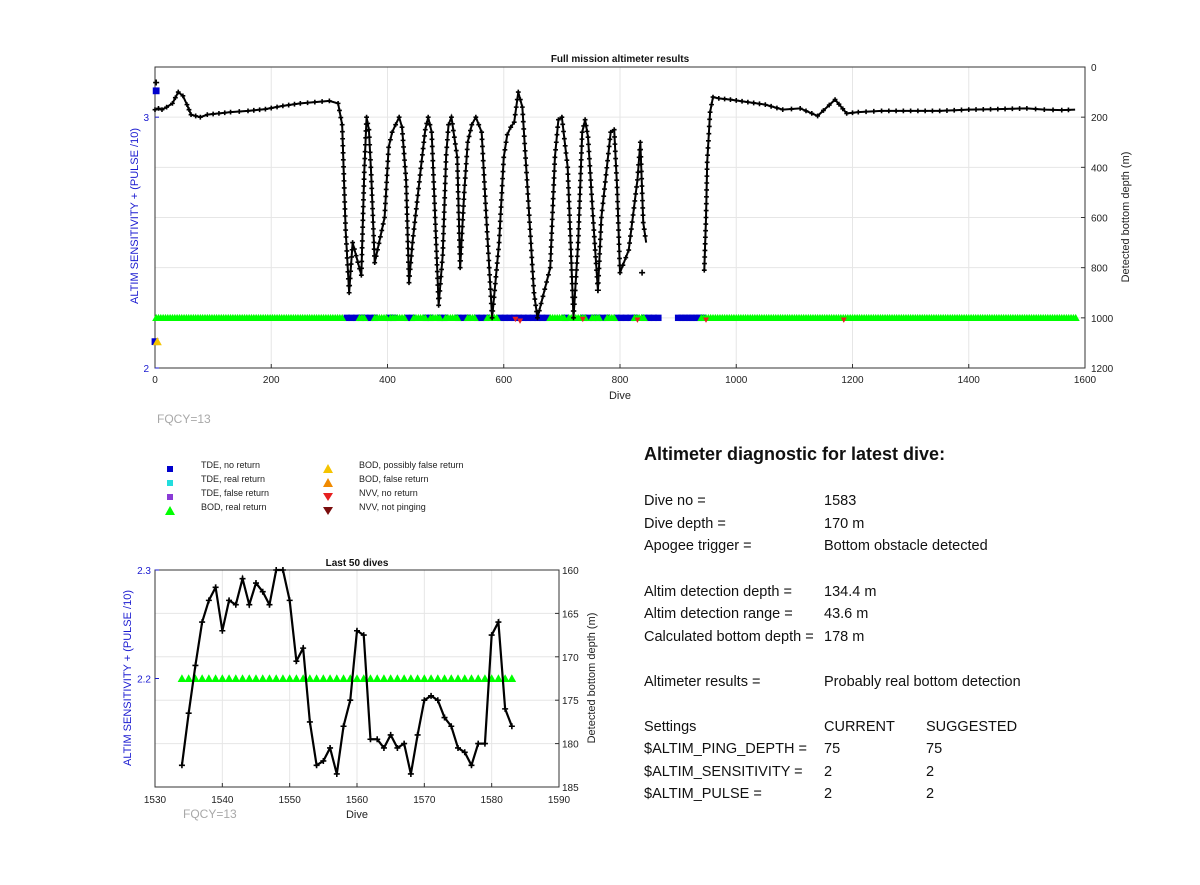  I want to click on tde-no-return-marker, so click(630, 318).